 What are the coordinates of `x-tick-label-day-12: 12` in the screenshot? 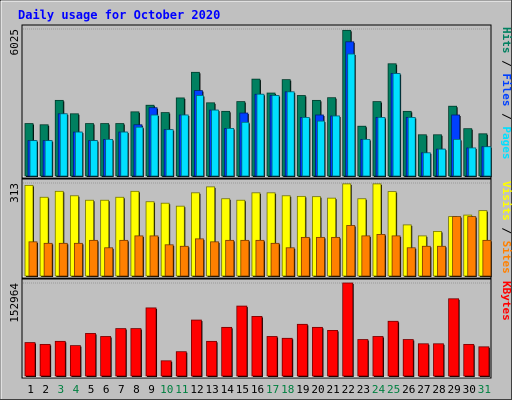 It's located at (196, 389).